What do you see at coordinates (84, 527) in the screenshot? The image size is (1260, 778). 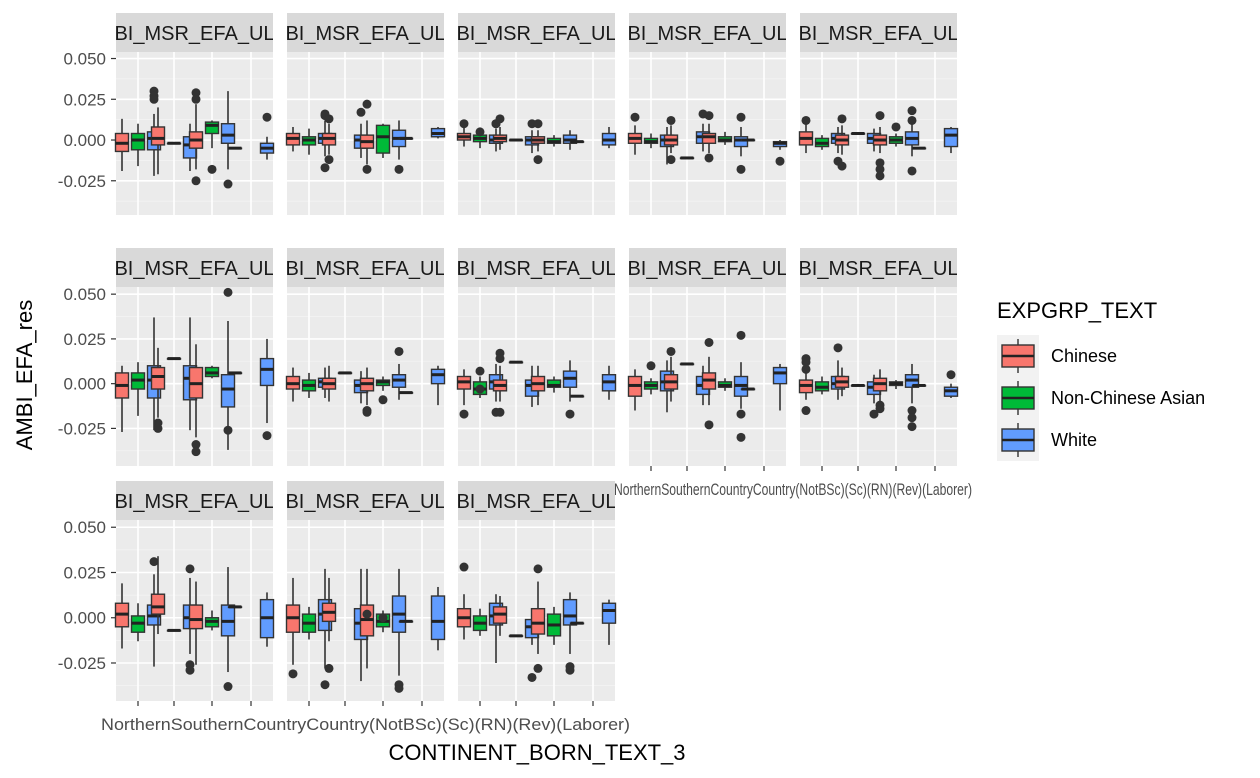 I see `y-tick-label: 0.050` at bounding box center [84, 527].